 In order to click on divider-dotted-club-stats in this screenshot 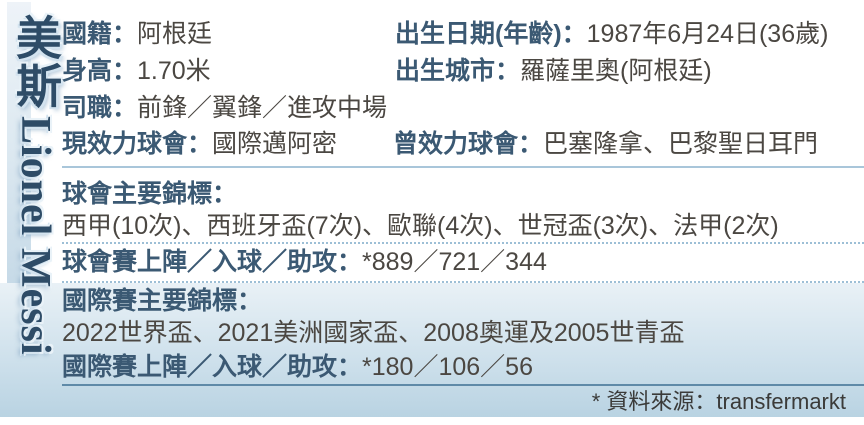, I will do `click(463, 243)`.